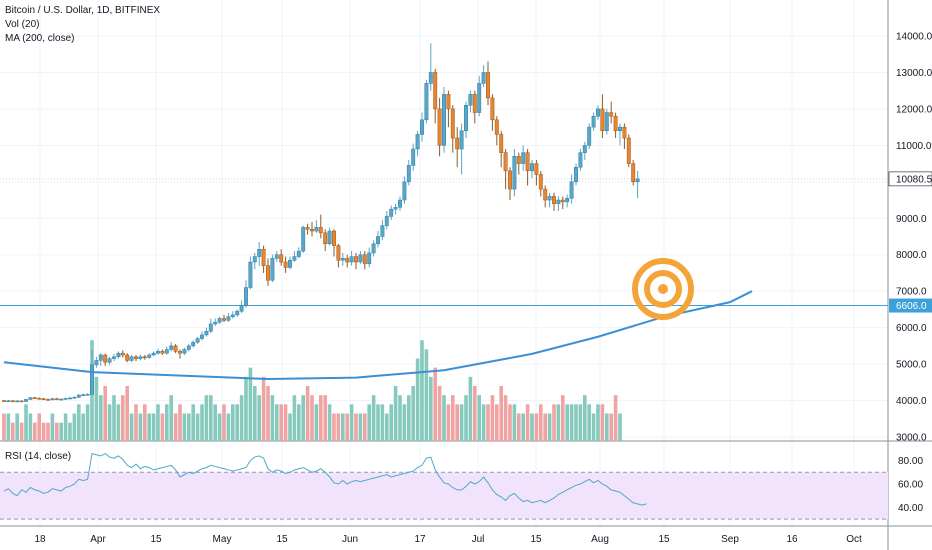 The height and width of the screenshot is (550, 932). What do you see at coordinates (40, 539) in the screenshot?
I see `time-tick-label: 18` at bounding box center [40, 539].